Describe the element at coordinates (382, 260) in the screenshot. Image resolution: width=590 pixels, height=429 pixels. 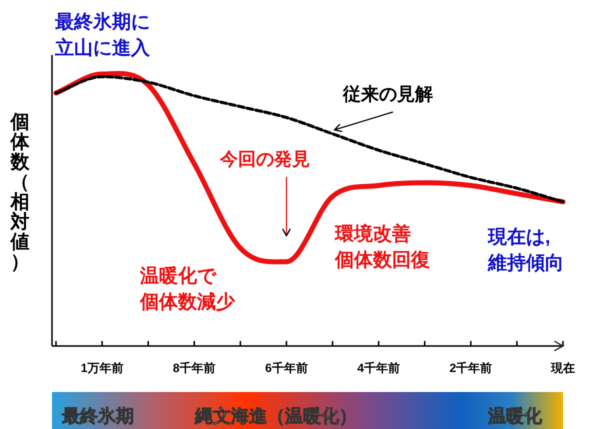
I see `annotation: 個体数回復` at that location.